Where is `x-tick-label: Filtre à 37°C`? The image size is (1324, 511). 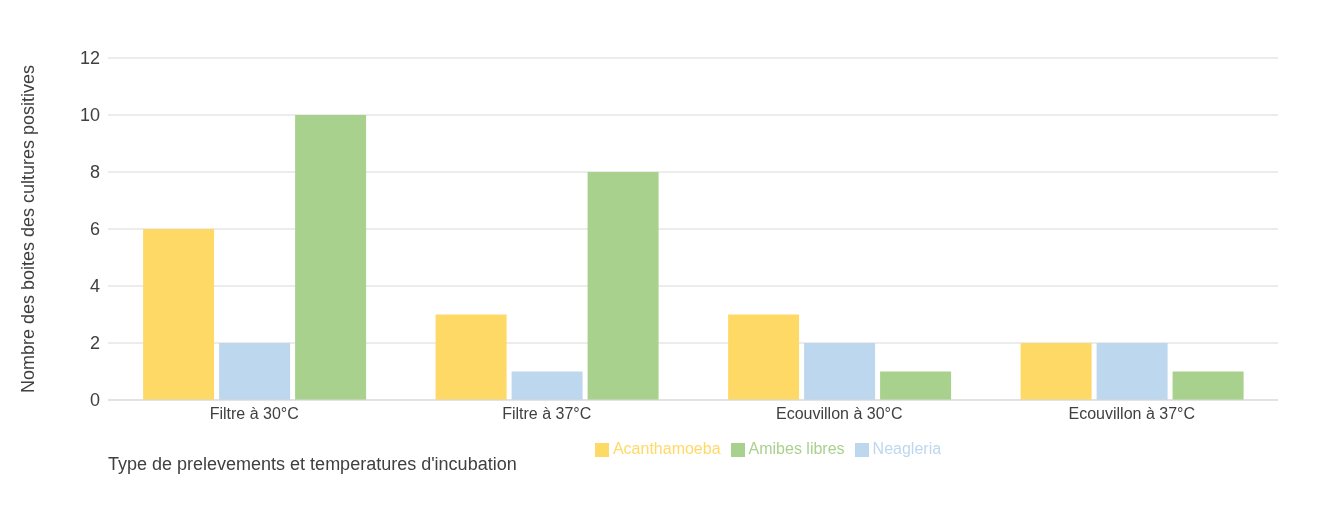
x-tick-label: Filtre à 37°C is located at coordinates (547, 414).